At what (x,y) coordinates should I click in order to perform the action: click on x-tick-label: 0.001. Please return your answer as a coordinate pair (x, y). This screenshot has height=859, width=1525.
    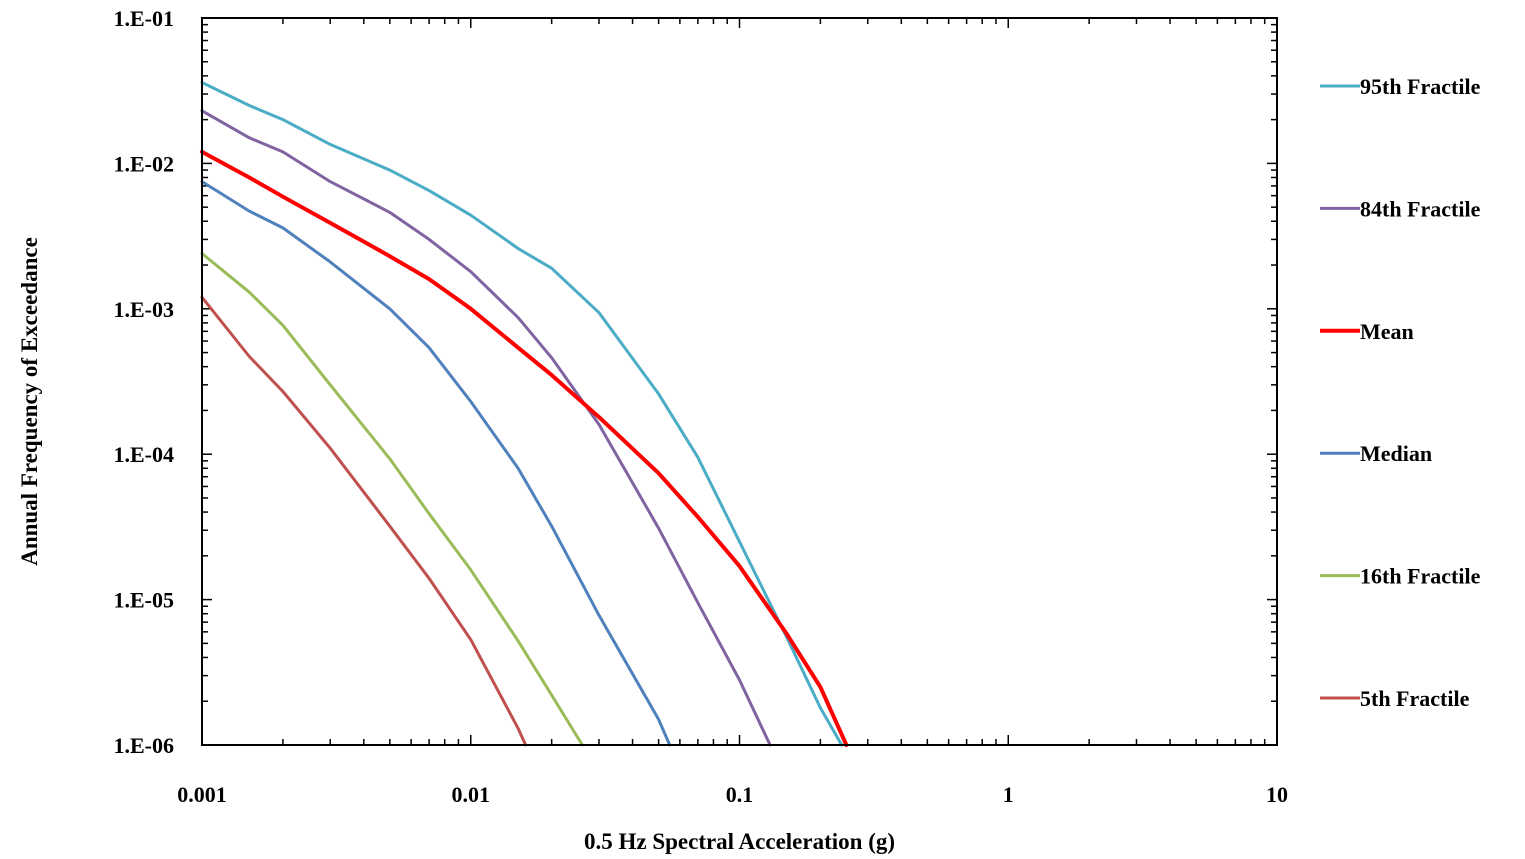
    Looking at the image, I should click on (202, 794).